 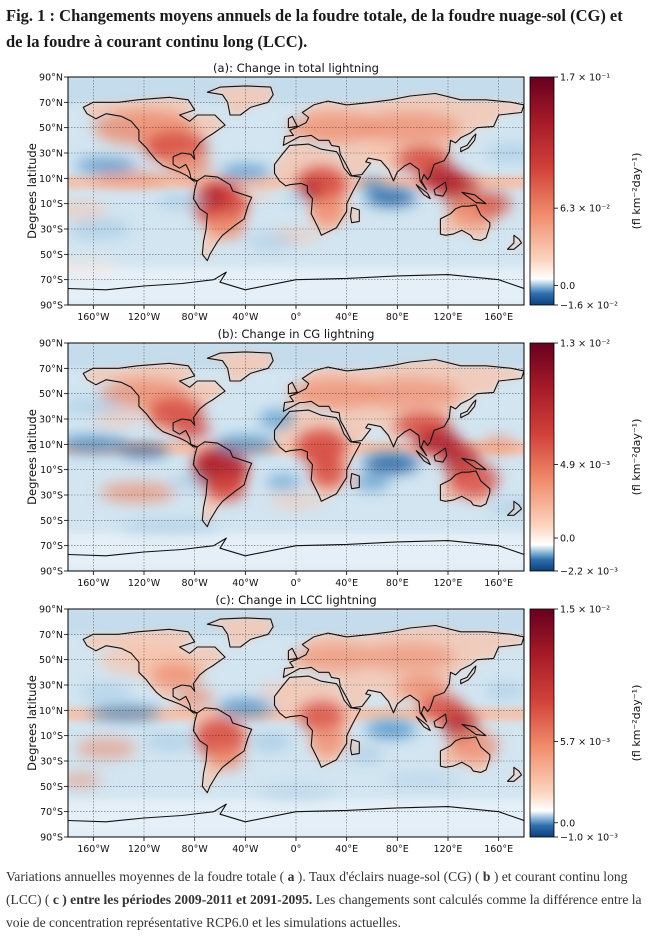 I want to click on coastline-madagascar, so click(x=354, y=481).